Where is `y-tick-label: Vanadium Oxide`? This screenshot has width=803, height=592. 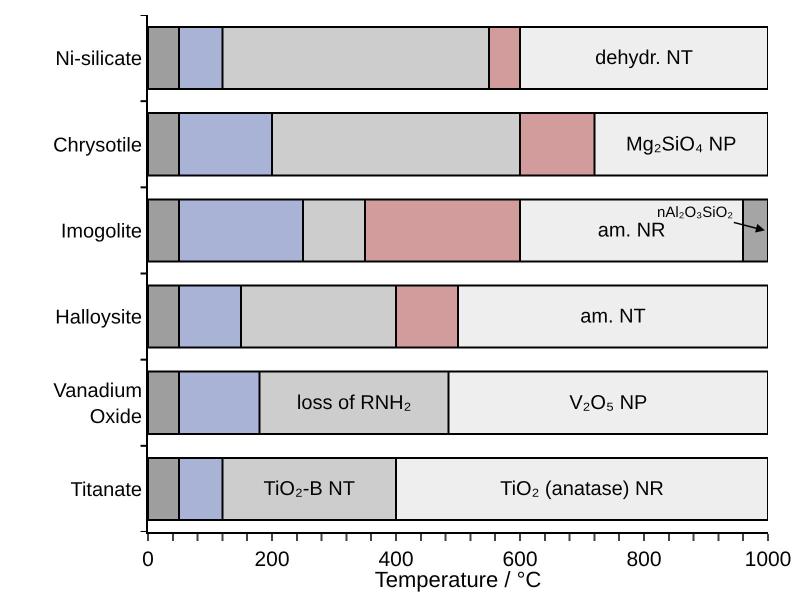 y-tick-label: Vanadium Oxide is located at coordinates (97, 404).